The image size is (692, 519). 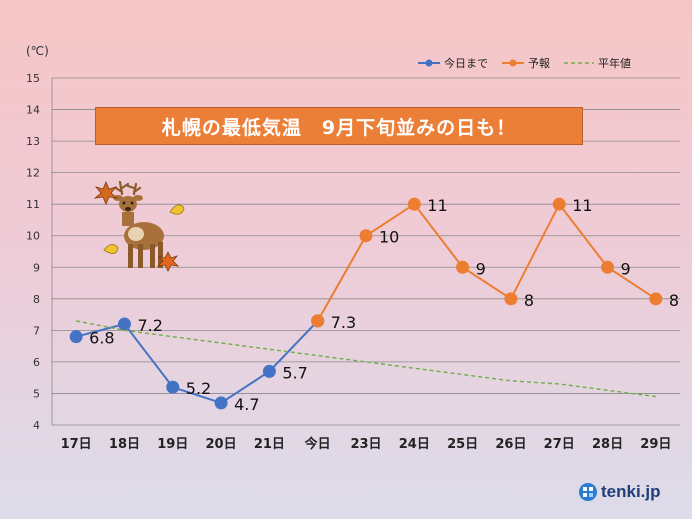 What do you see at coordinates (36, 299) in the screenshot?
I see `y-tick-label: 8` at bounding box center [36, 299].